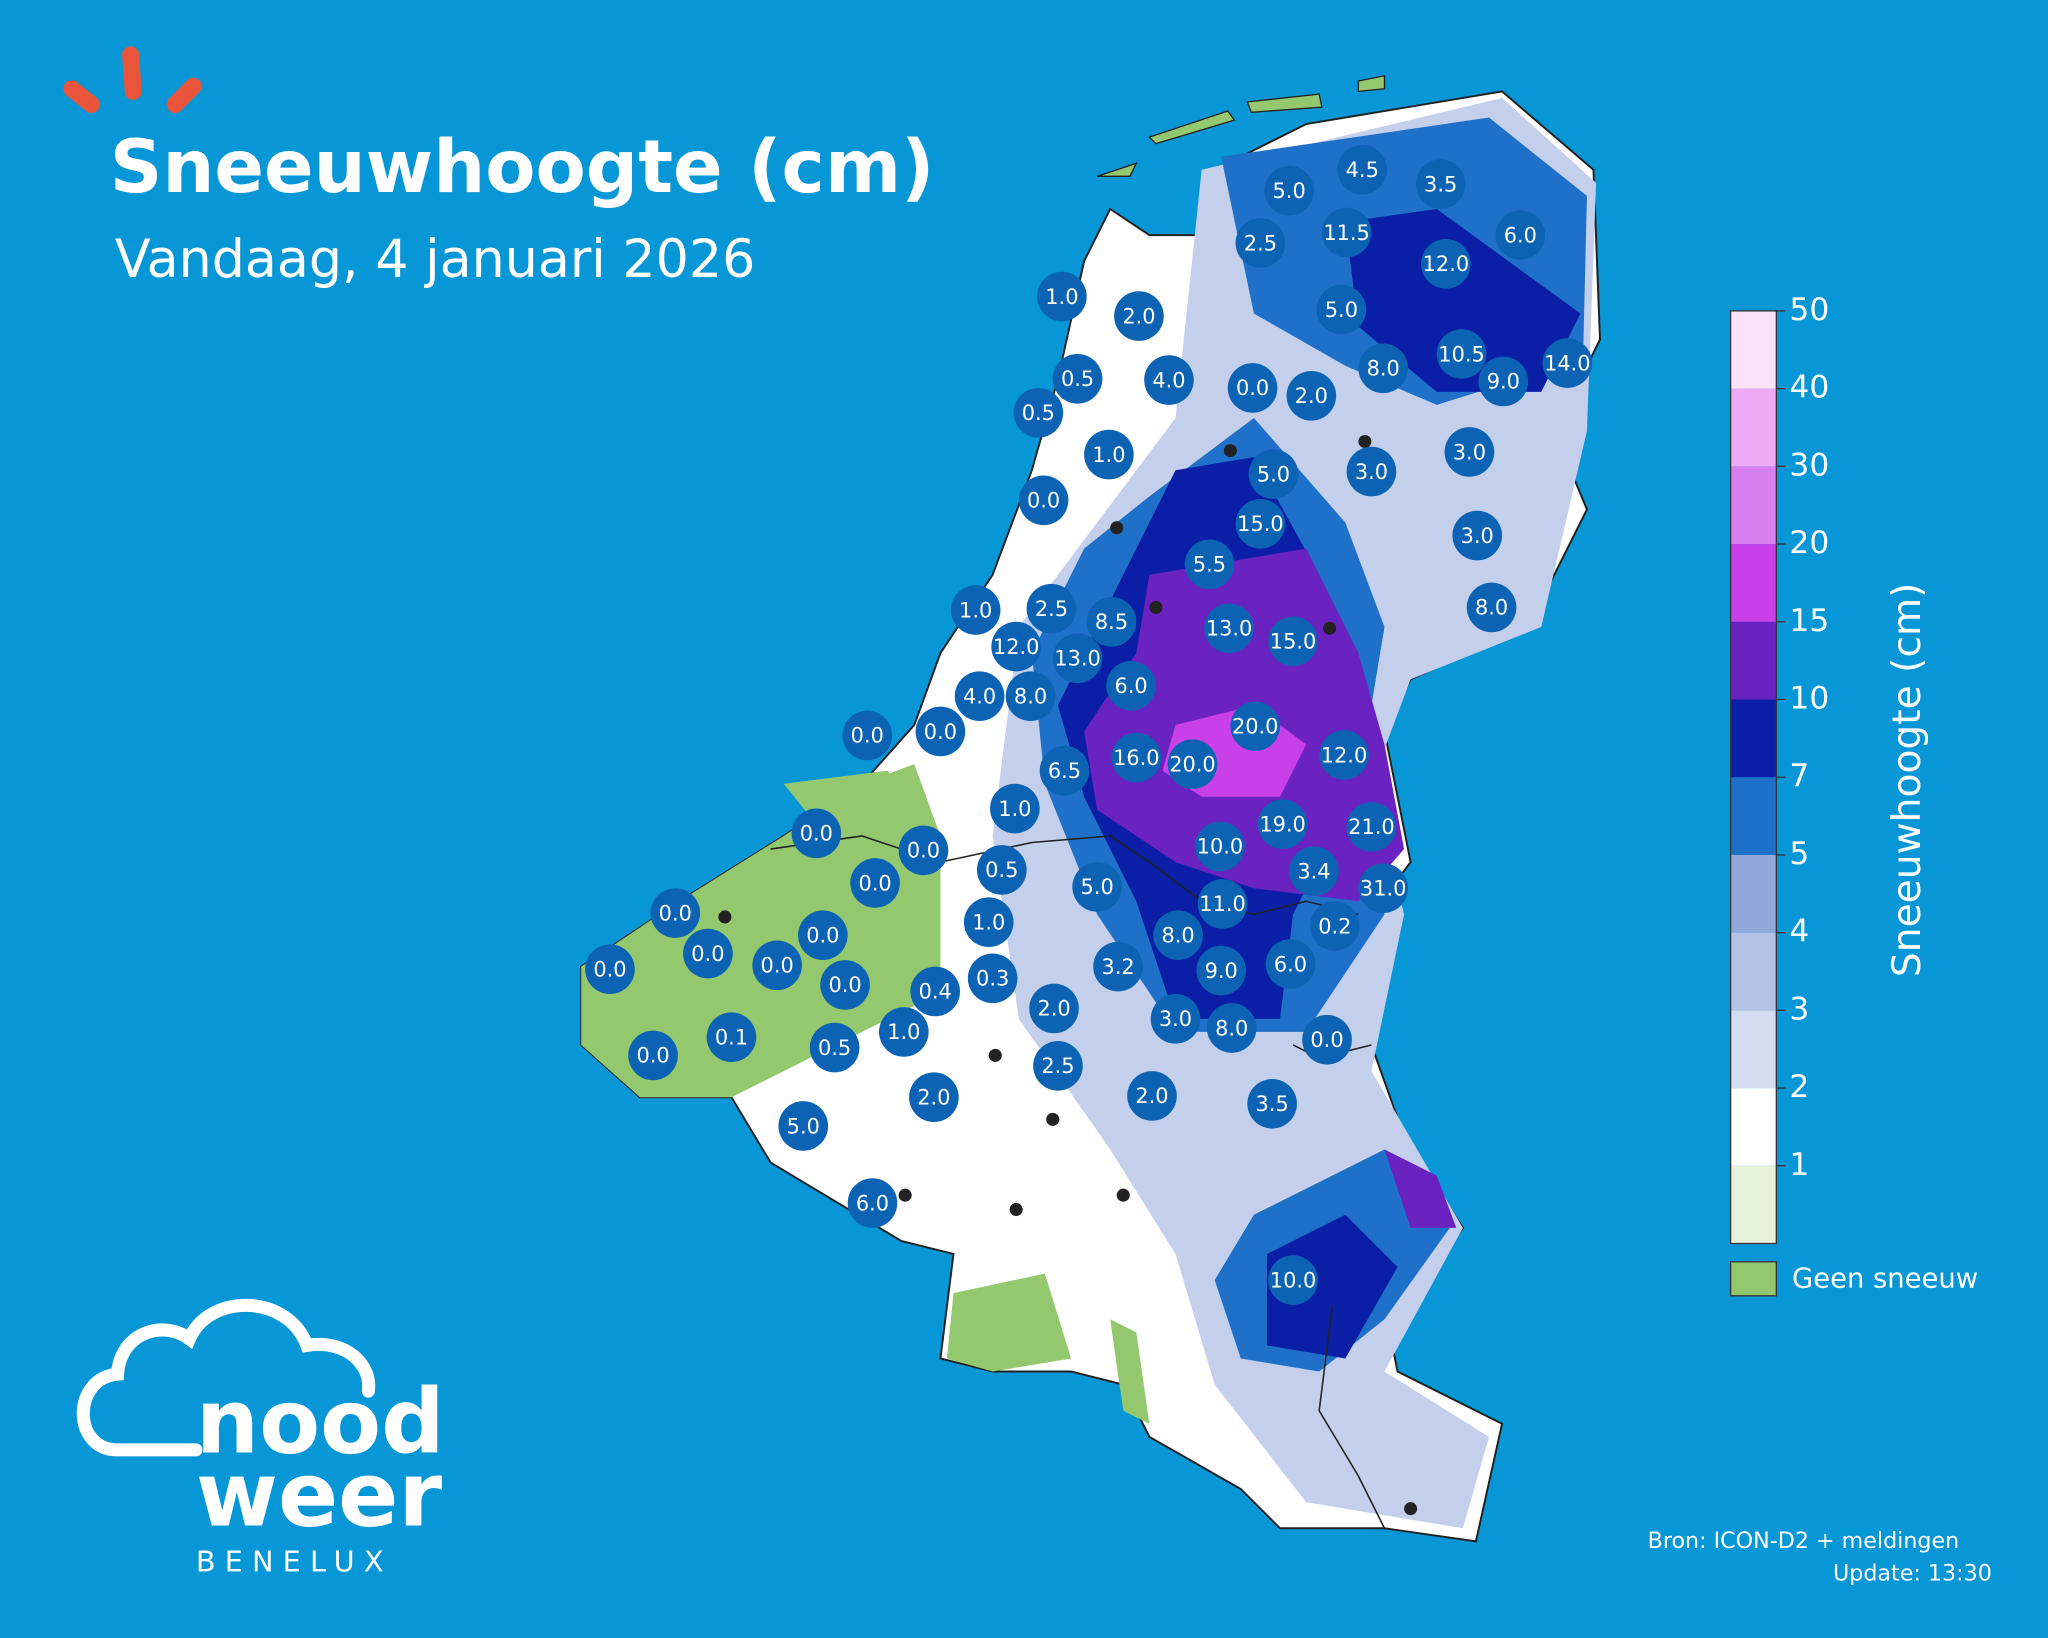 This screenshot has width=2048, height=1638. Describe the element at coordinates (1907, 780) in the screenshot. I see `legend-label: Sneeuwhoogte (cm)` at that location.